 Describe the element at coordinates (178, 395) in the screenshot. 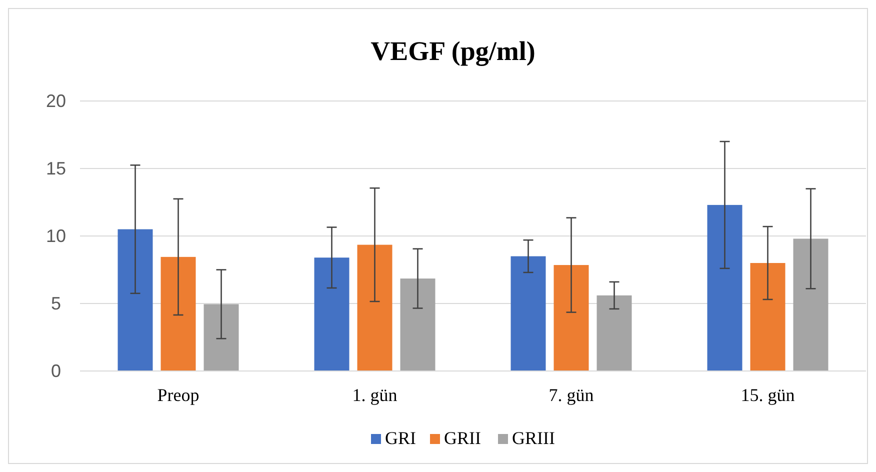

I see `x-tick-label: Preop` at that location.